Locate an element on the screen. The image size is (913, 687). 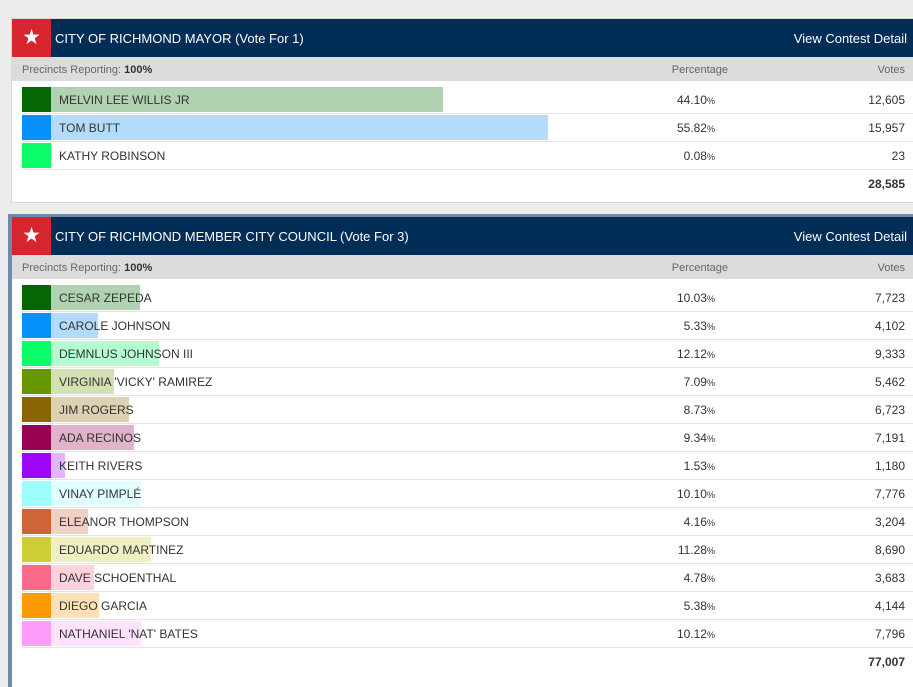
votes-header: Votes is located at coordinates (891, 268).